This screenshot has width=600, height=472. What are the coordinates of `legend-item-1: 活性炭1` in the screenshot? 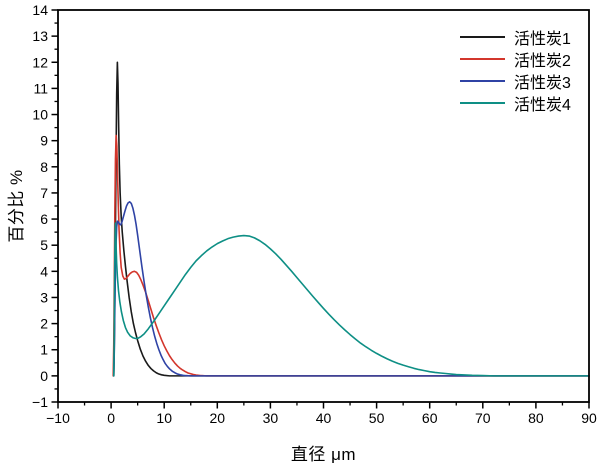 It's located at (515, 37).